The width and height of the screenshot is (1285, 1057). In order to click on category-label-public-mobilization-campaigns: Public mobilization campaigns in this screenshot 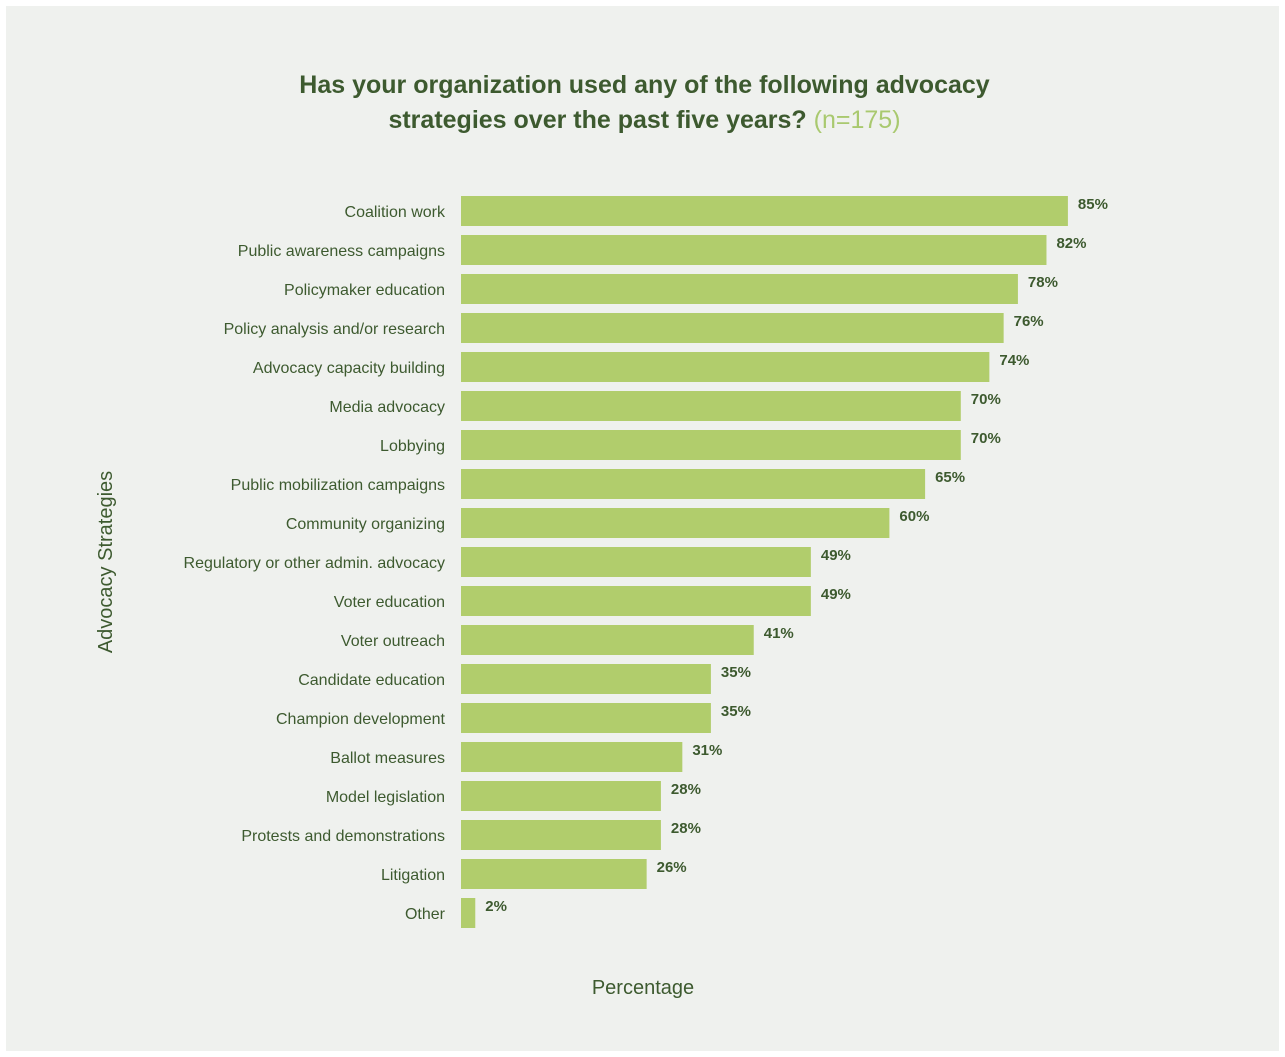, I will do `click(338, 485)`.